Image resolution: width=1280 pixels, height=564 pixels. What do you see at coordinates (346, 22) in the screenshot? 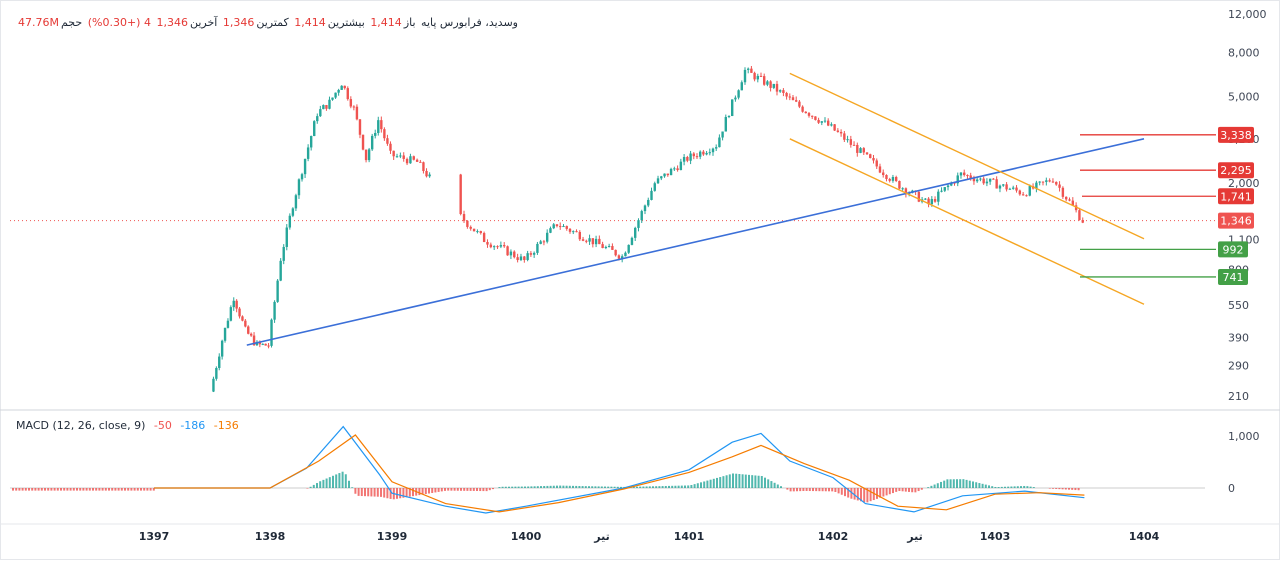
I see `high-label: بیشترین` at bounding box center [346, 22].